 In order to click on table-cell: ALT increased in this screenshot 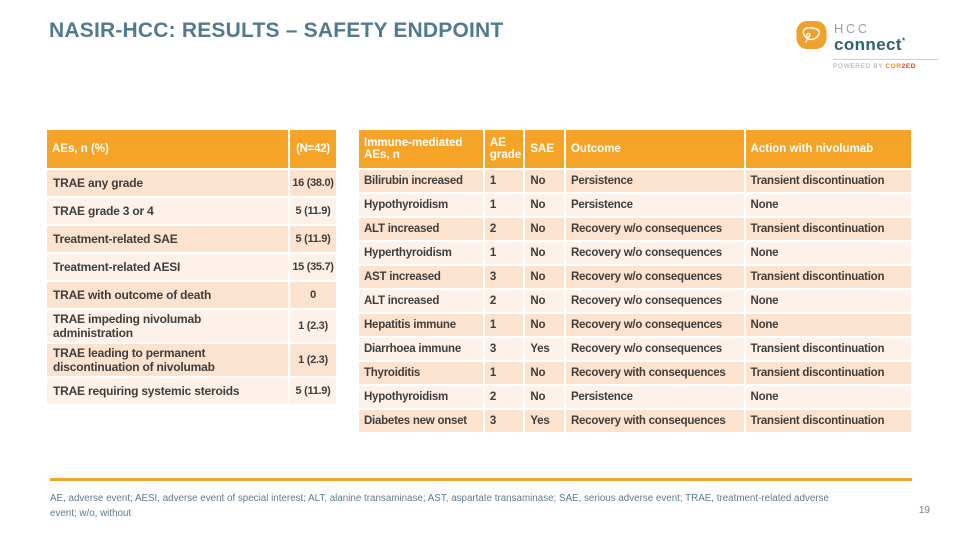, I will do `click(421, 301)`.